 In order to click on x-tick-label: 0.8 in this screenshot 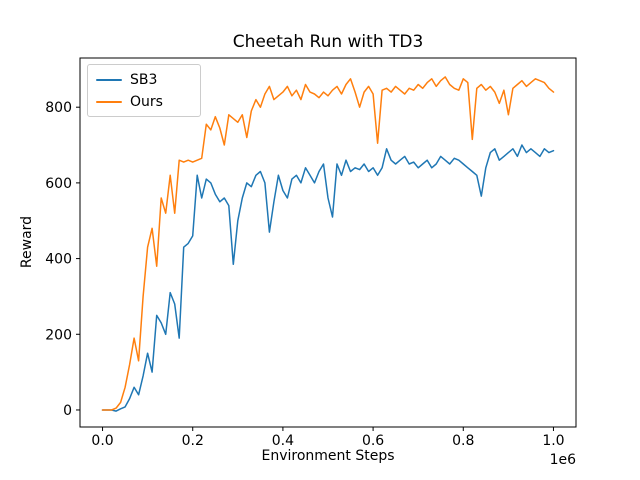, I will do `click(463, 441)`.